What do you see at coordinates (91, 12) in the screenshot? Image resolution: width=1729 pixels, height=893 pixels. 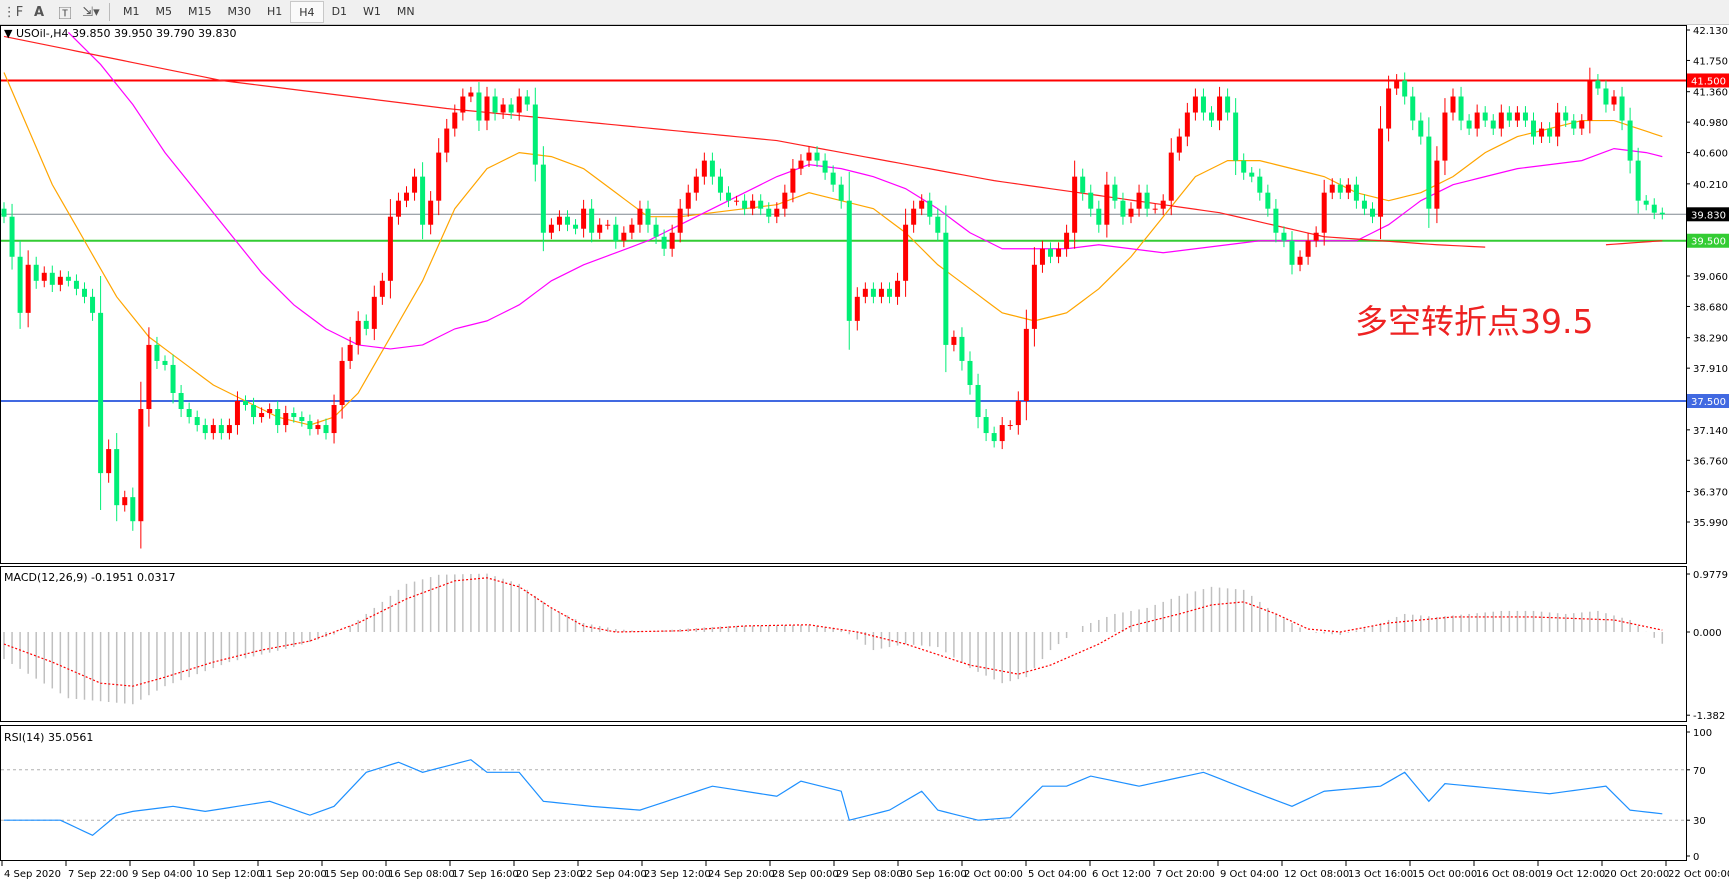 I see `arrows-icon: ⇲▾` at bounding box center [91, 12].